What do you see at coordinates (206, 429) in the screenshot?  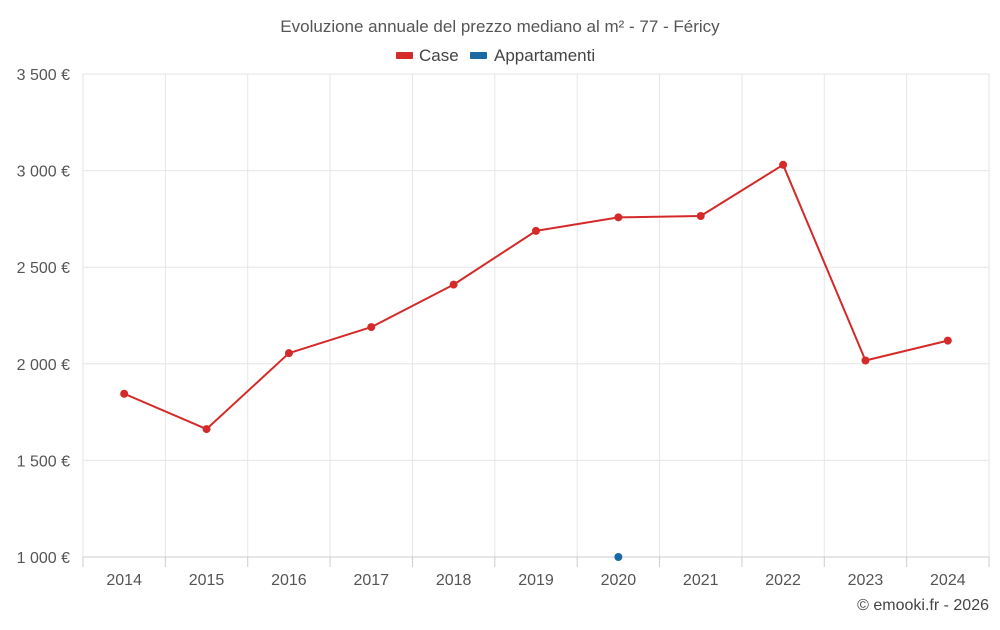 I see `data-point-case-2015` at bounding box center [206, 429].